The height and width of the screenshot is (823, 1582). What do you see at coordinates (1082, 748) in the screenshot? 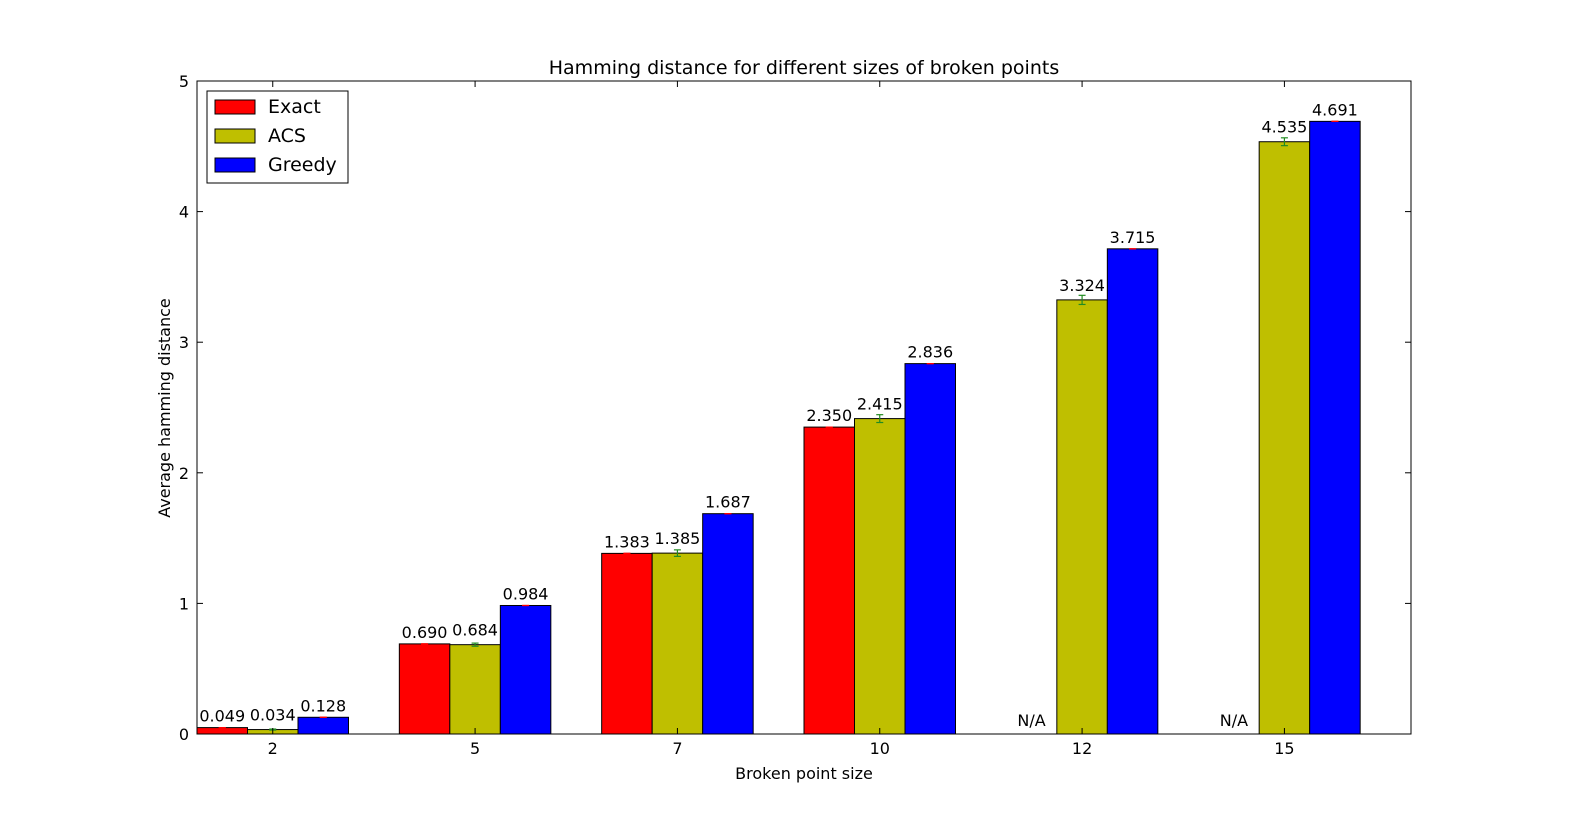
I see `x-tick-label: 12` at bounding box center [1082, 748].